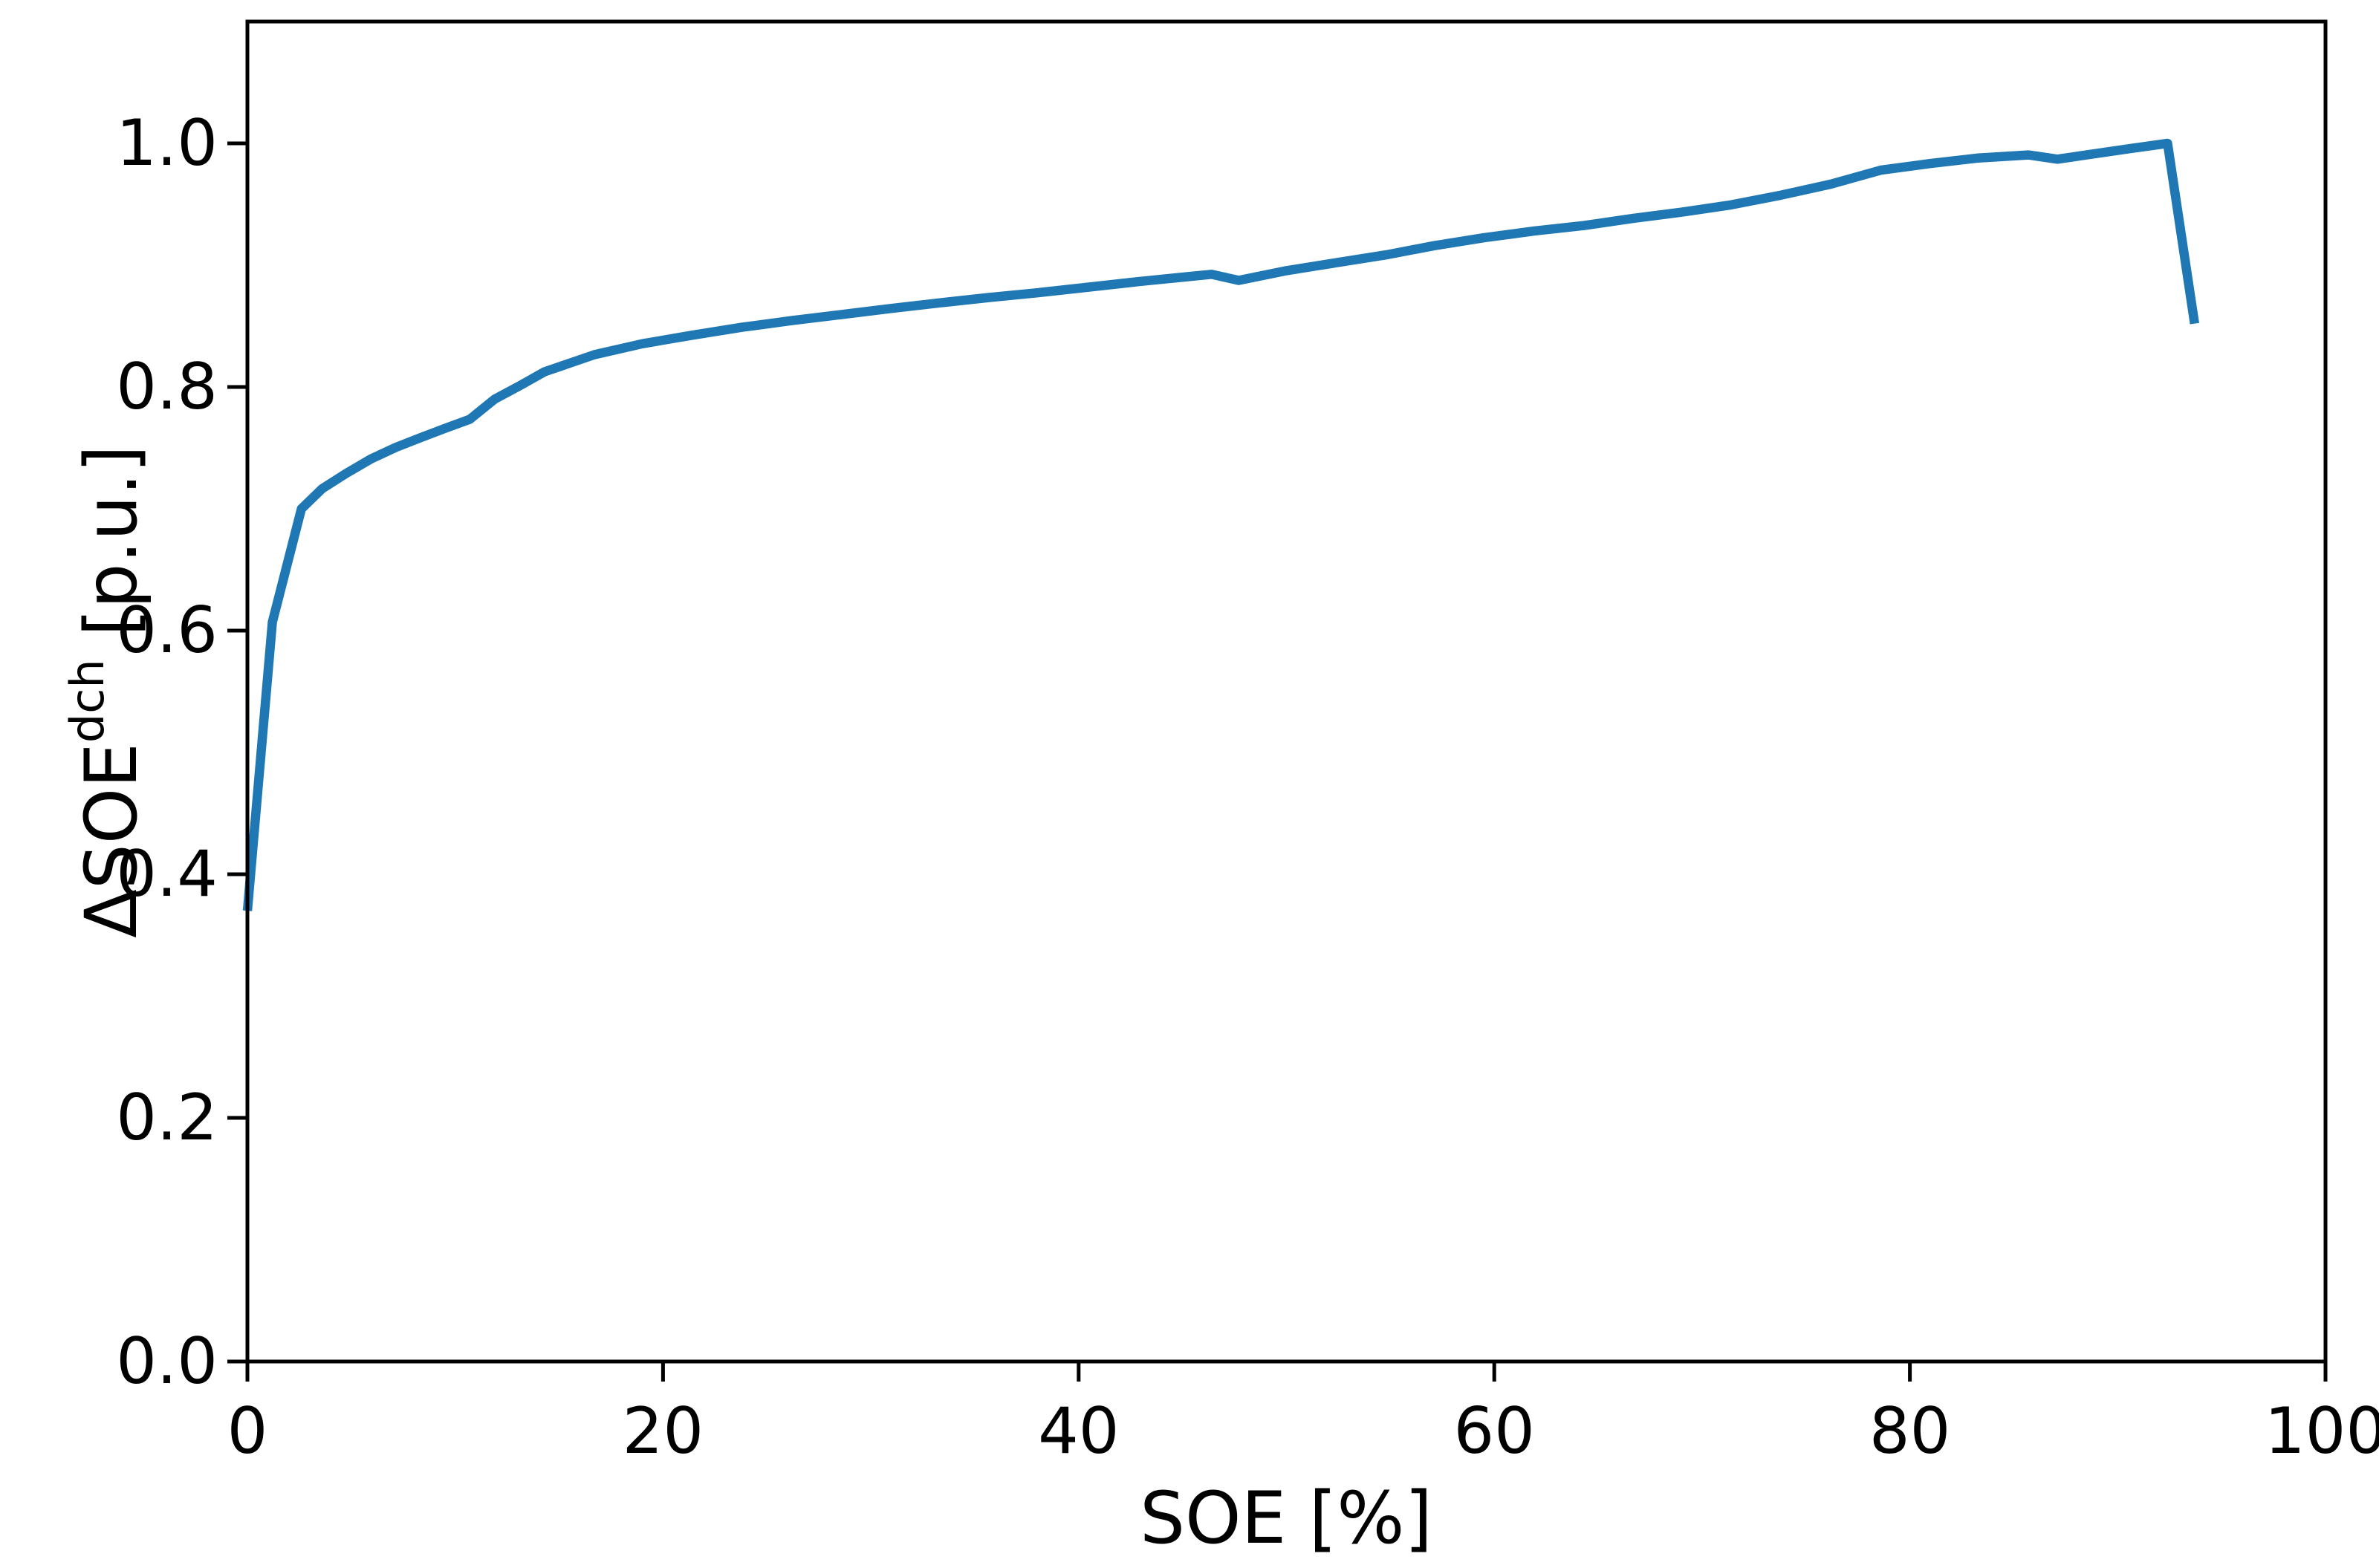 The image size is (2379, 1568). I want to click on x-tick-label: 100, so click(2321, 1431).